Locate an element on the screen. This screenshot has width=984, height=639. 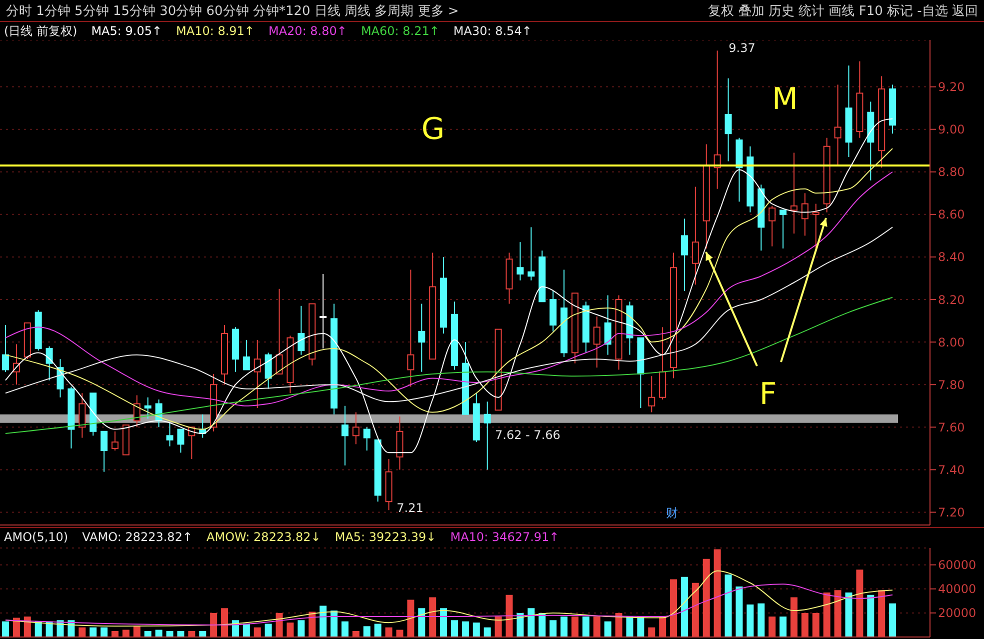
annotation: M is located at coordinates (785, 99).